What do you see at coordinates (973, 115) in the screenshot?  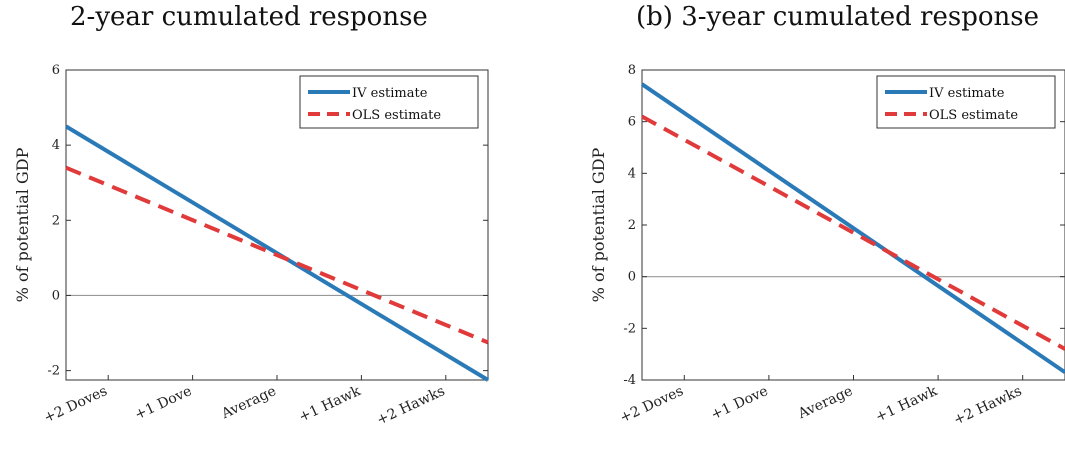 I see `right-legend-label-ols: OLS estimate` at bounding box center [973, 115].